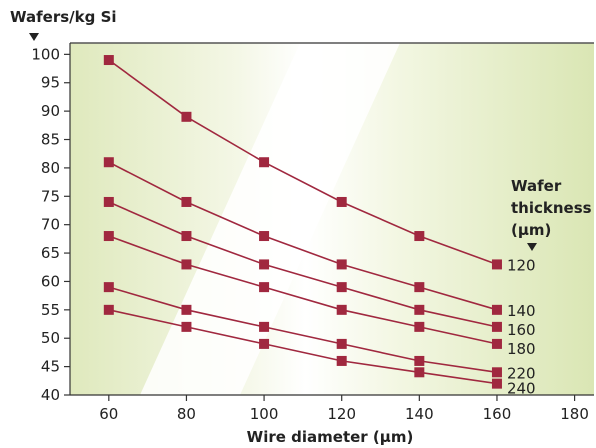 Image resolution: width=596 pixels, height=448 pixels. What do you see at coordinates (50, 395) in the screenshot?
I see `y-tick-label: 40` at bounding box center [50, 395].